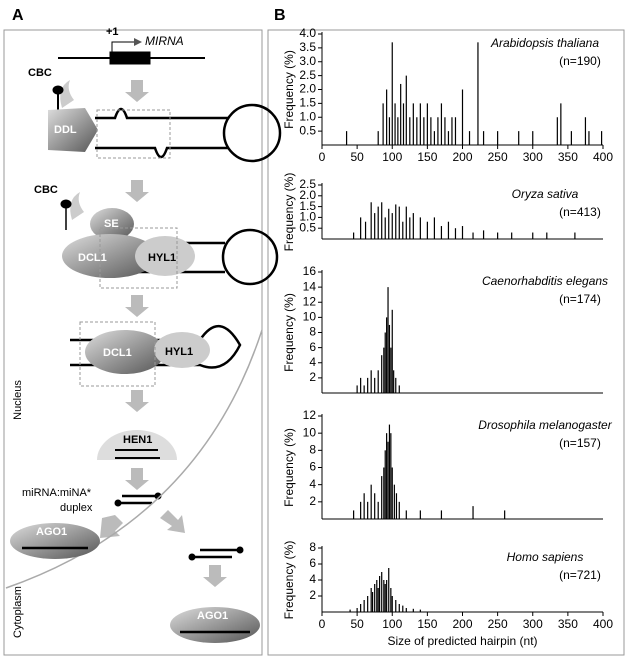 This screenshot has height=665, width=628. Describe the element at coordinates (545, 281) in the screenshot. I see `chart-title: Caenorhabditis elegans` at that location.